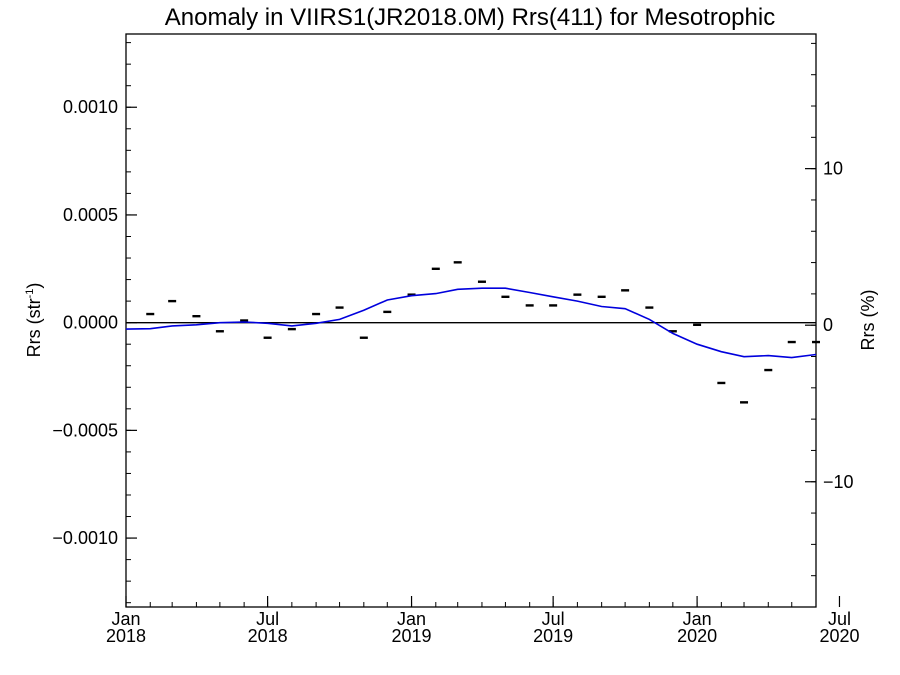  Describe the element at coordinates (90, 215) in the screenshot. I see `left-tick-label: 0.0005` at that location.